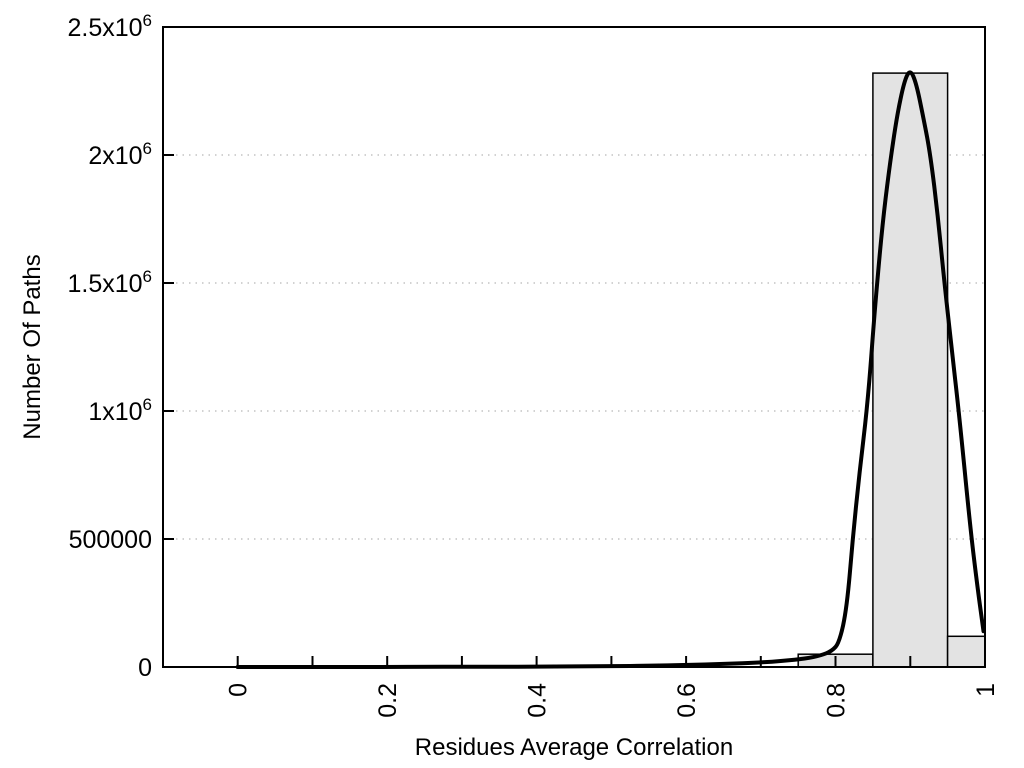 This screenshot has width=1024, height=768. I want to click on x-tick-label: 0, so click(239, 690).